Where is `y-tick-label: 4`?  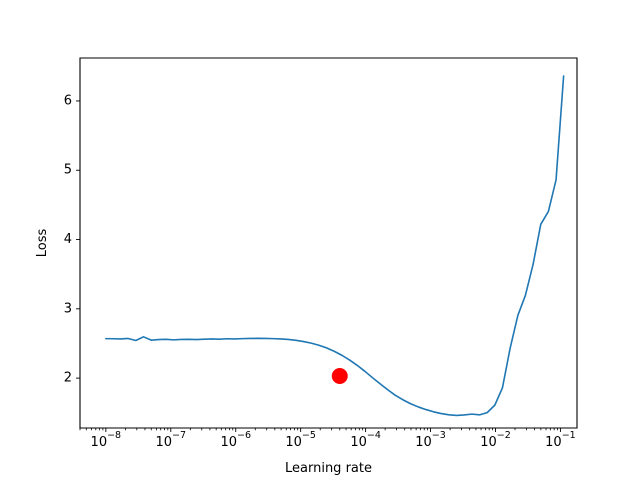 y-tick-label: 4 is located at coordinates (68, 239).